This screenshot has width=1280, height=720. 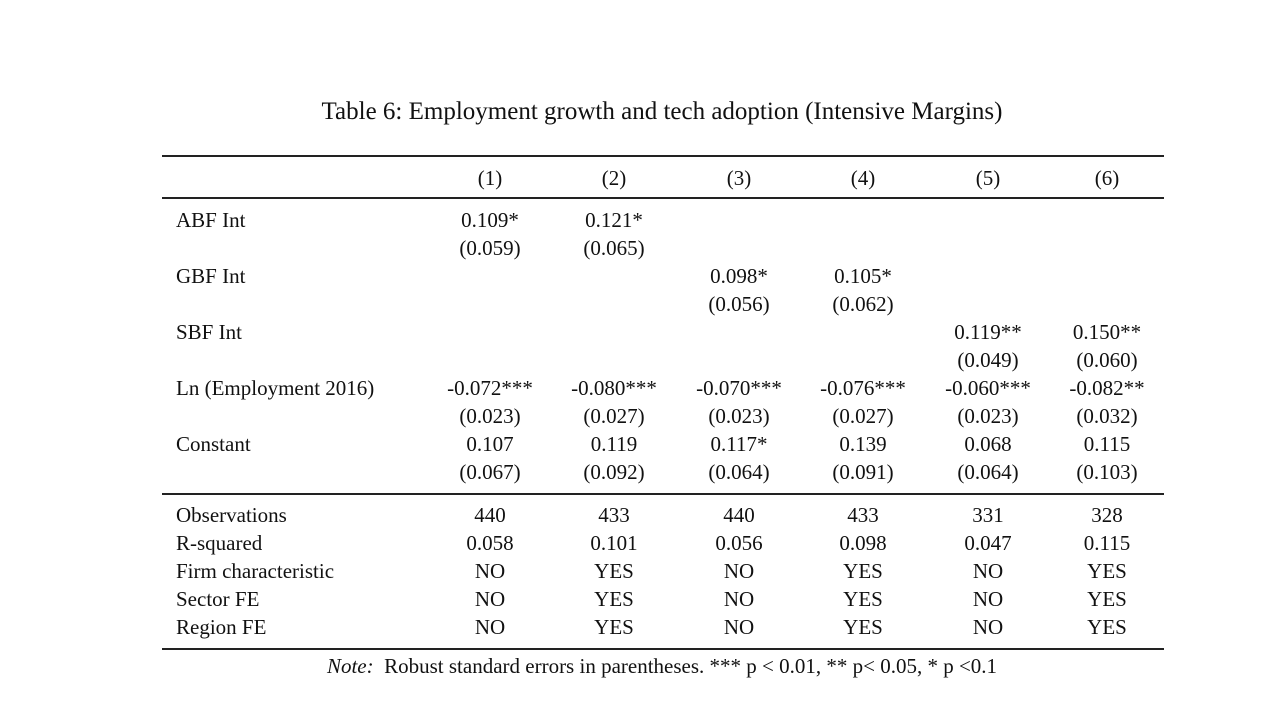 What do you see at coordinates (255, 571) in the screenshot?
I see `stat-label: Firm characteristic` at bounding box center [255, 571].